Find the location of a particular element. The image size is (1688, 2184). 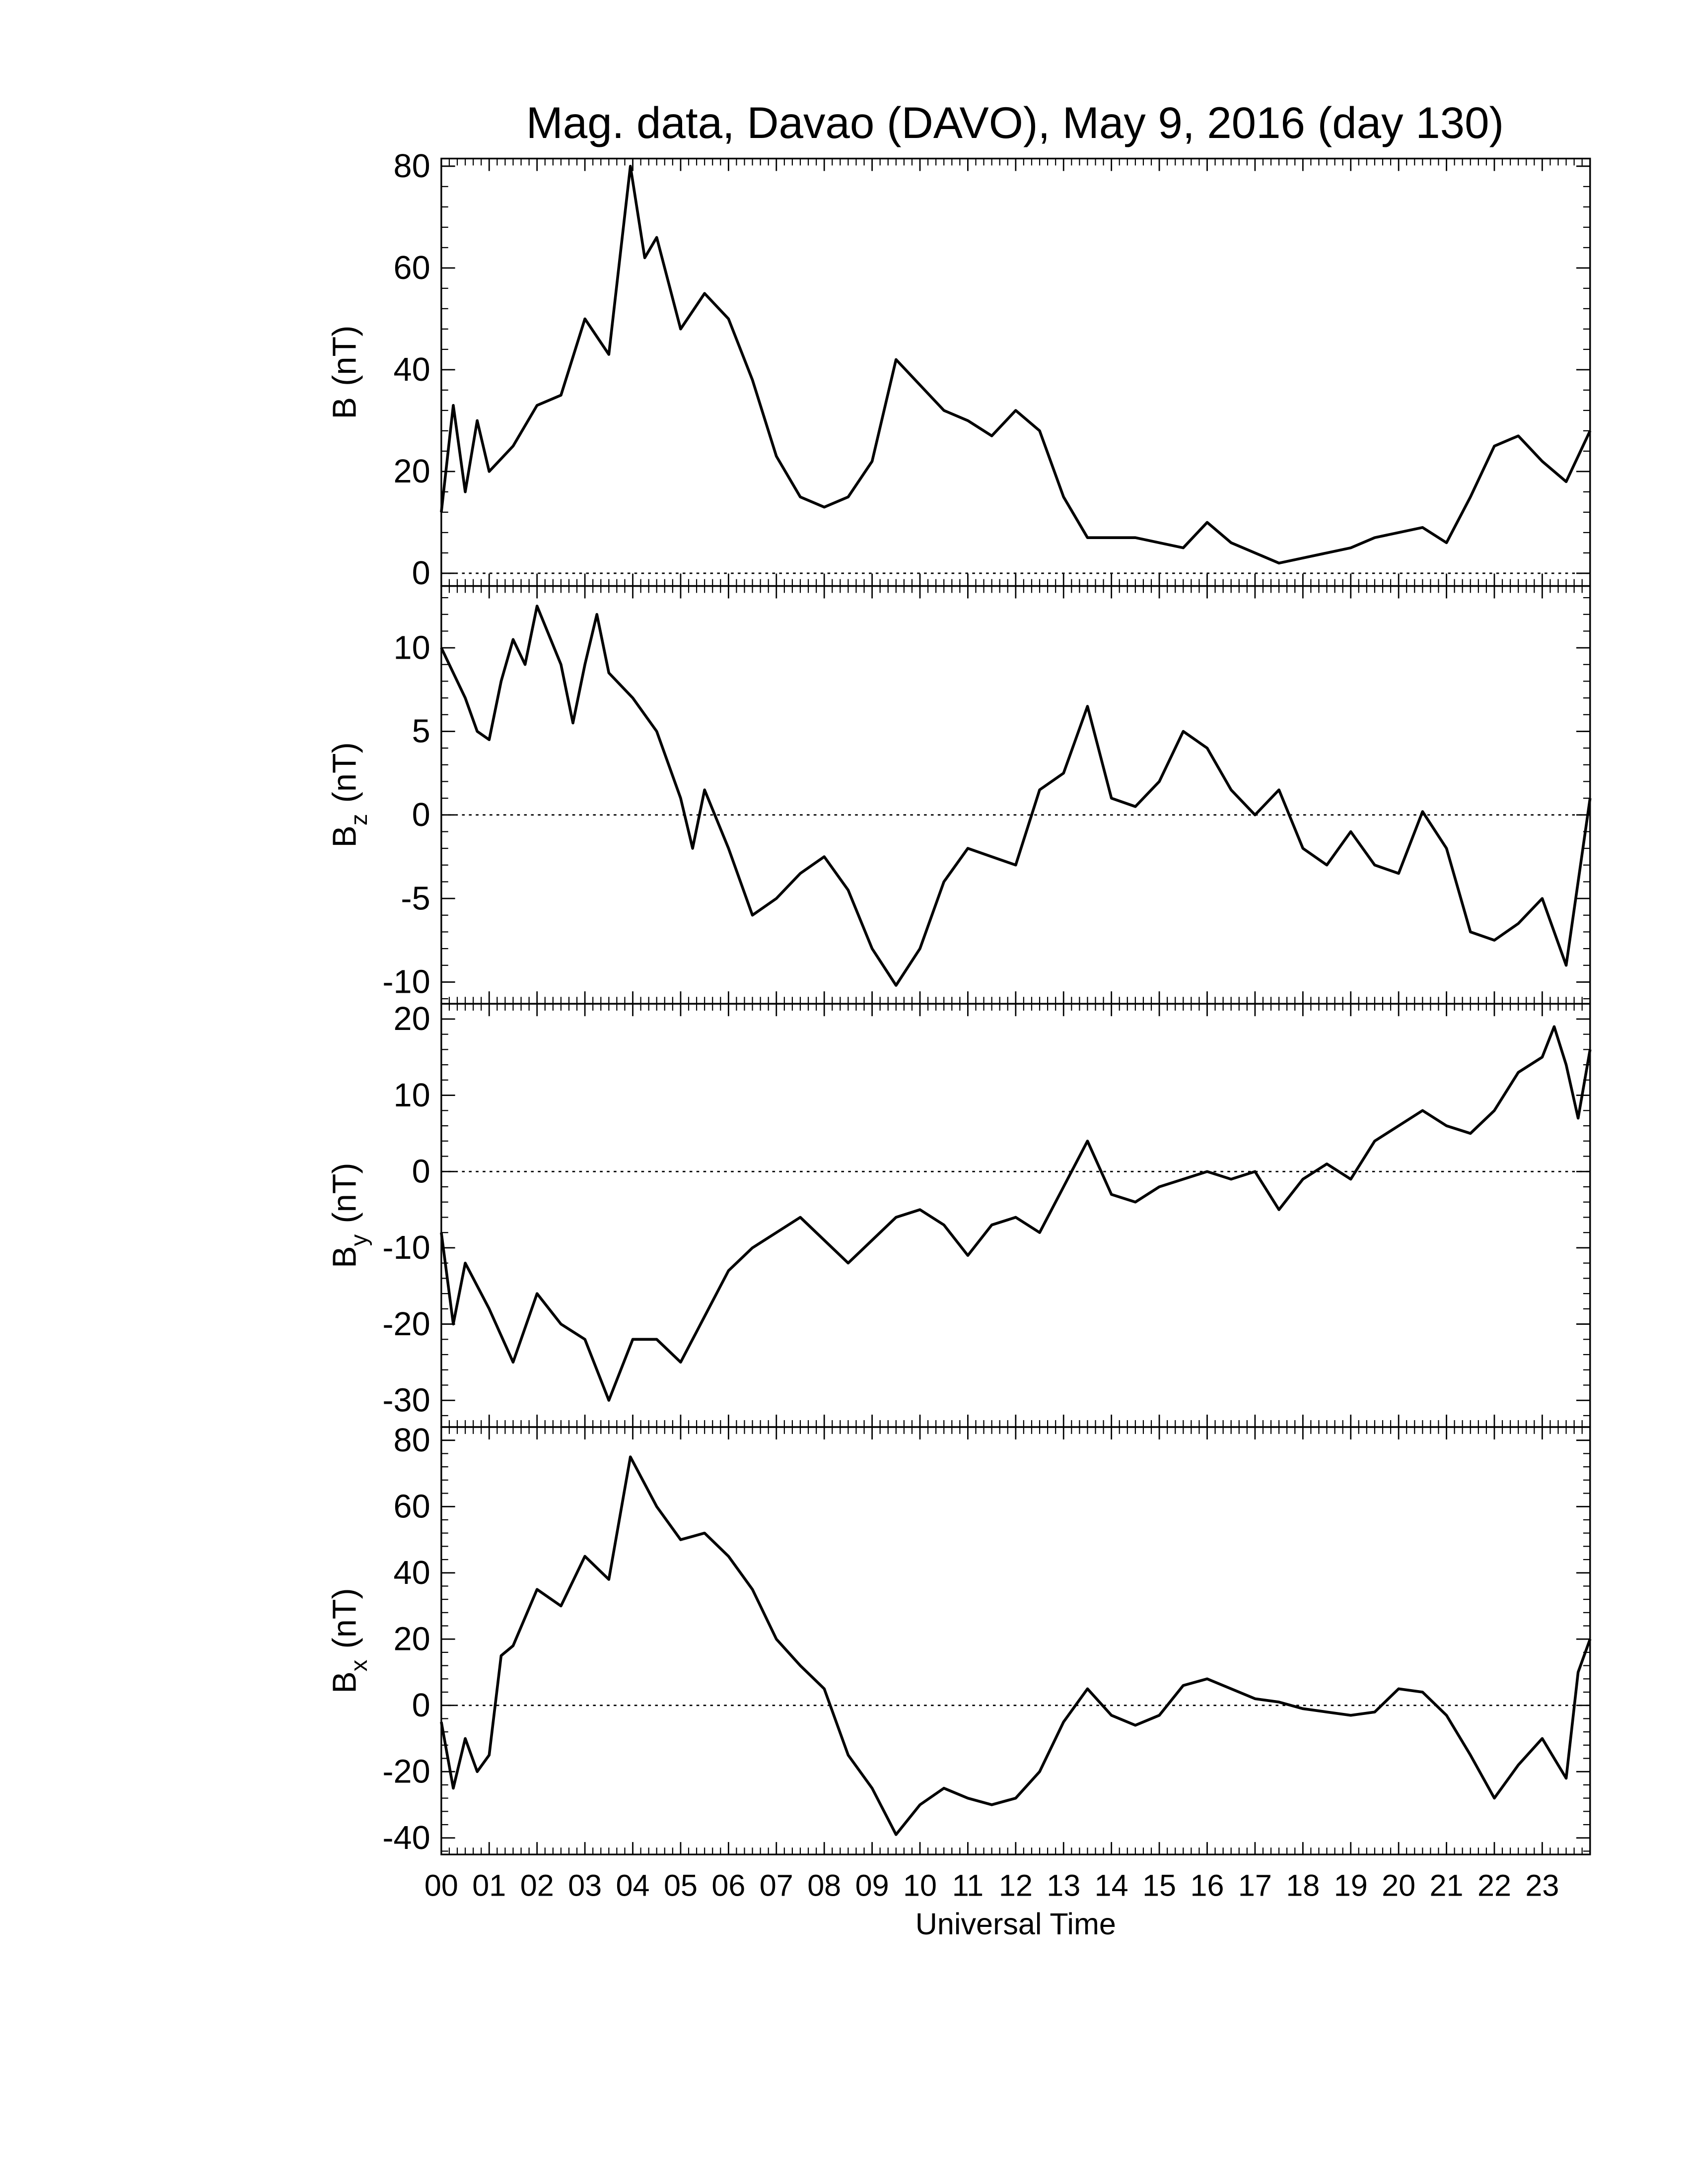

x-tick-label: 15 is located at coordinates (1159, 1885).